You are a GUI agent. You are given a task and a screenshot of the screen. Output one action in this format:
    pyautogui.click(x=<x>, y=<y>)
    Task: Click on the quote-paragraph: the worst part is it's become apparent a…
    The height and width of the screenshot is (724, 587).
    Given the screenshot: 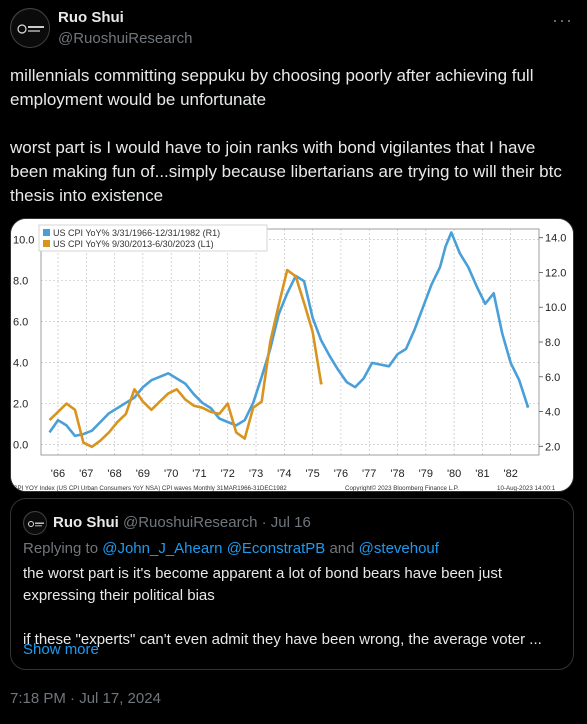 What is the action you would take?
    pyautogui.click(x=262, y=584)
    